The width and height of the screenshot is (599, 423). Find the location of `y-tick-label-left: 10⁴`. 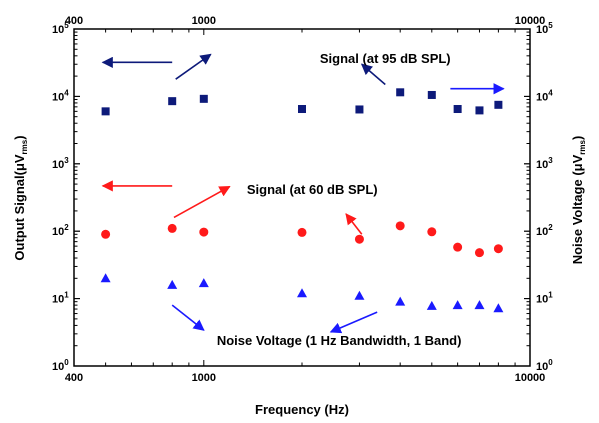

y-tick-label-left: 10⁴ is located at coordinates (60, 95).